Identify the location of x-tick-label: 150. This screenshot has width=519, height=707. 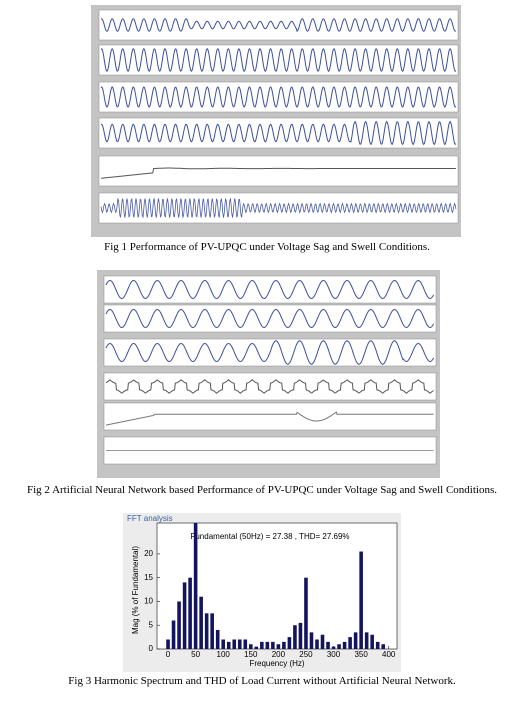
(251, 654).